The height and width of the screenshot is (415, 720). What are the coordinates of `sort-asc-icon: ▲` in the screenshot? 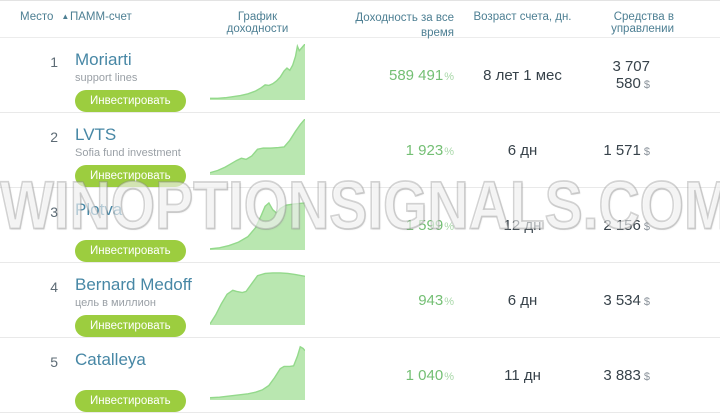 It's located at (65, 16).